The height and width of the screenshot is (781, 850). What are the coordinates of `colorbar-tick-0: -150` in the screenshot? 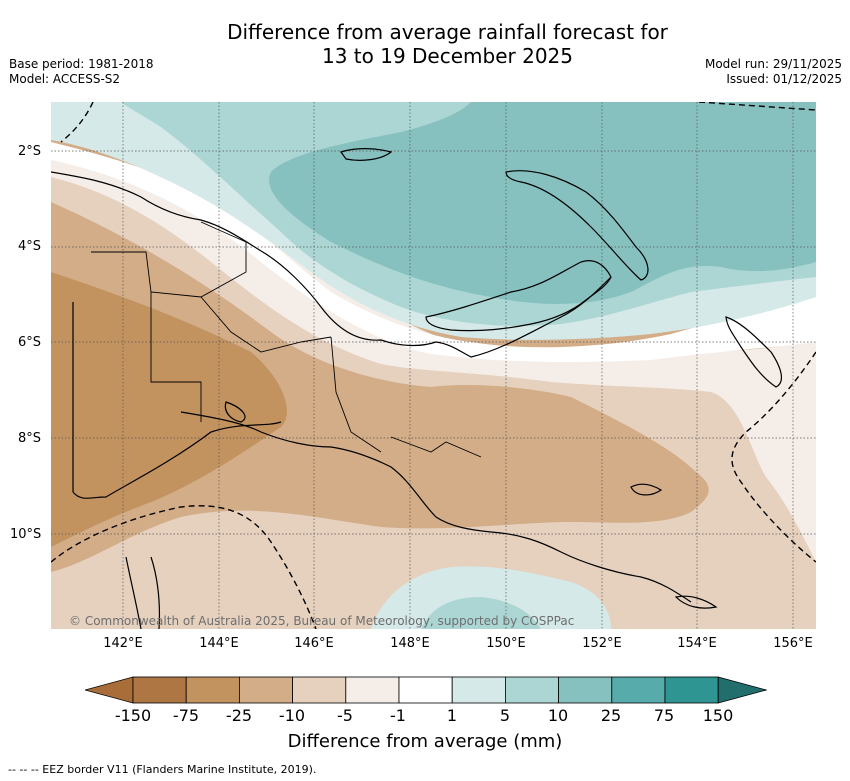 It's located at (133, 715).